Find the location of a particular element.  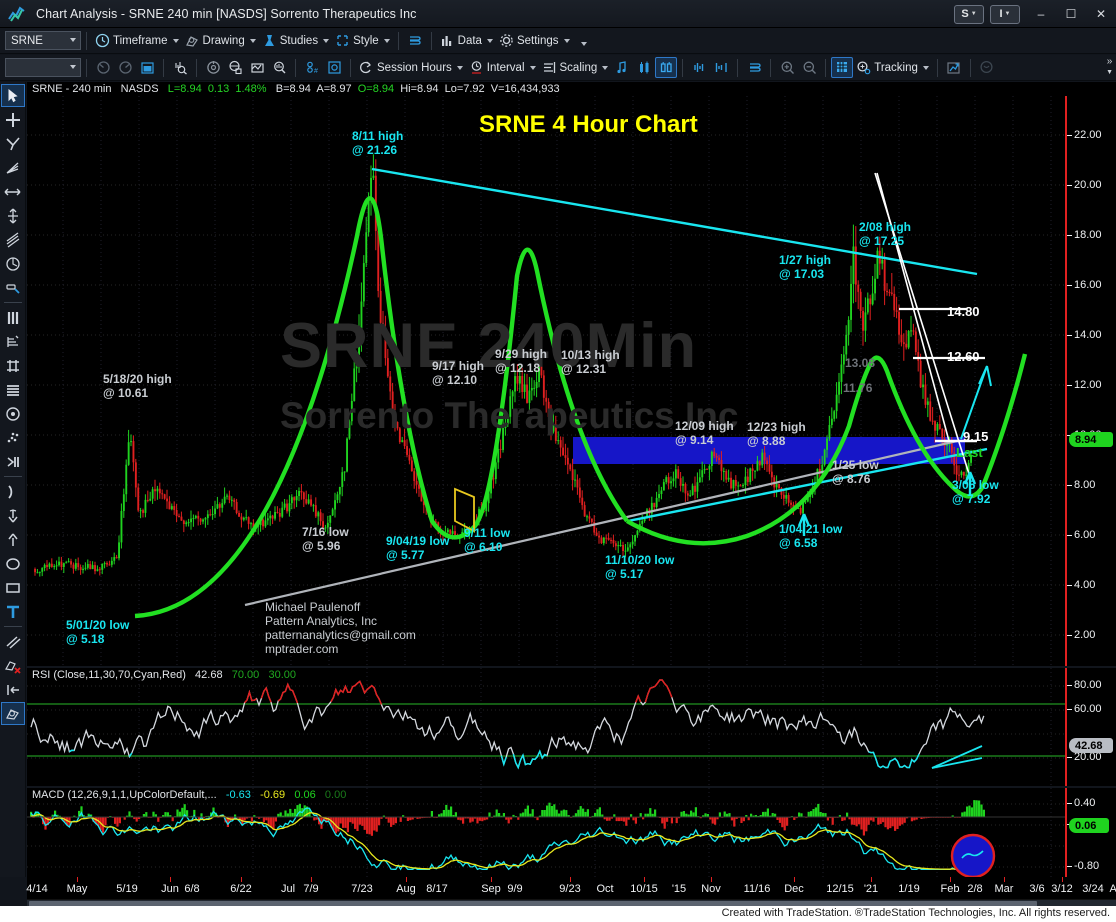

magnify-data-icon is located at coordinates (180, 67).